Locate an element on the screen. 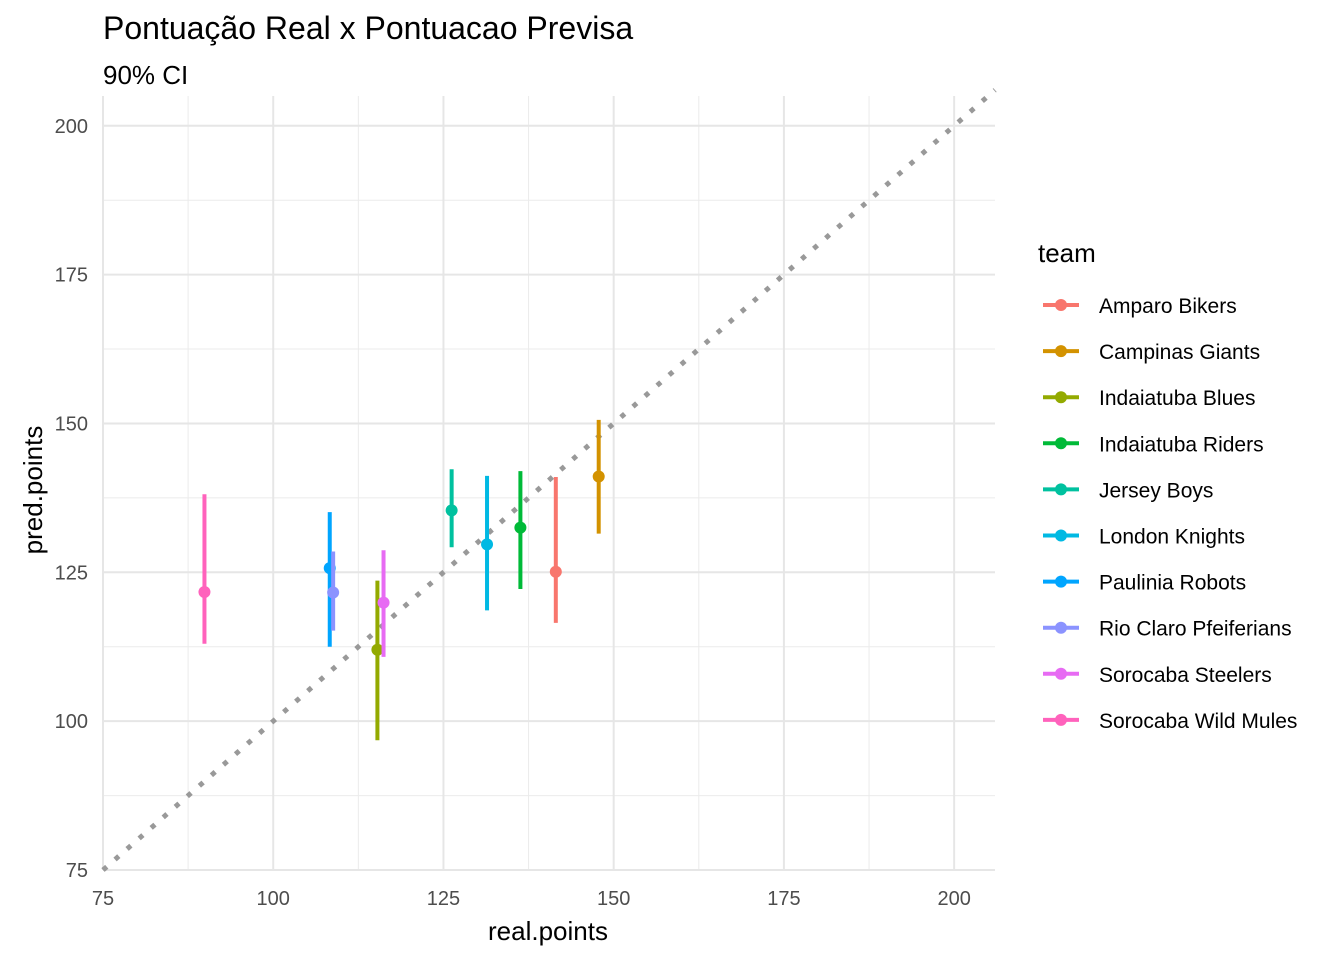 The image size is (1344, 960). legend-label: Jersey Boys is located at coordinates (1156, 490).